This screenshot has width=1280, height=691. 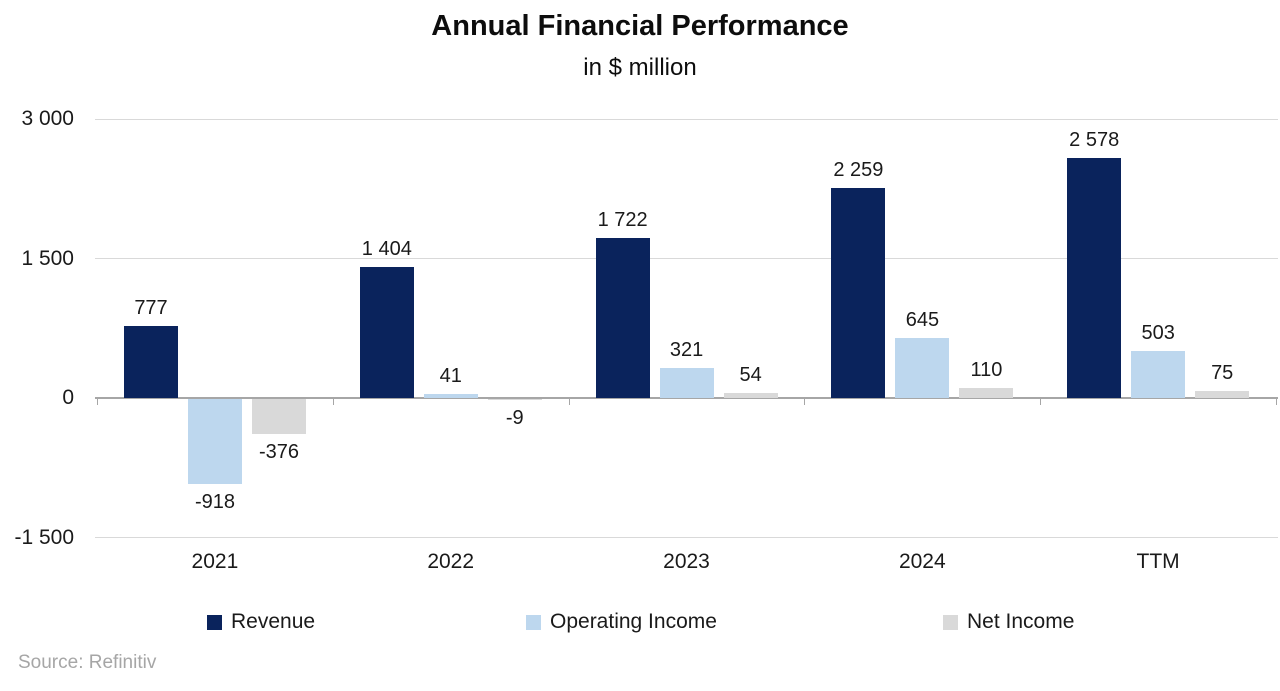 What do you see at coordinates (1021, 621) in the screenshot?
I see `legend-label-net-income: Net Income` at bounding box center [1021, 621].